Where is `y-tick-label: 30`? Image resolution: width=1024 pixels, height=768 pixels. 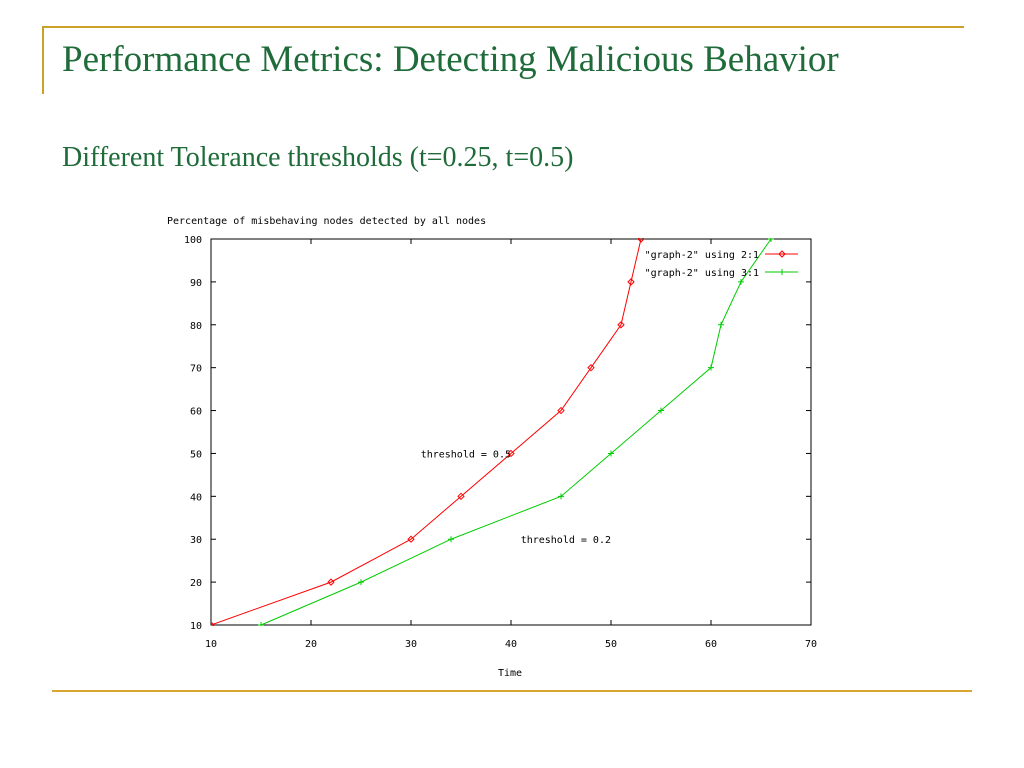
y-tick-label: 30 is located at coordinates (196, 540).